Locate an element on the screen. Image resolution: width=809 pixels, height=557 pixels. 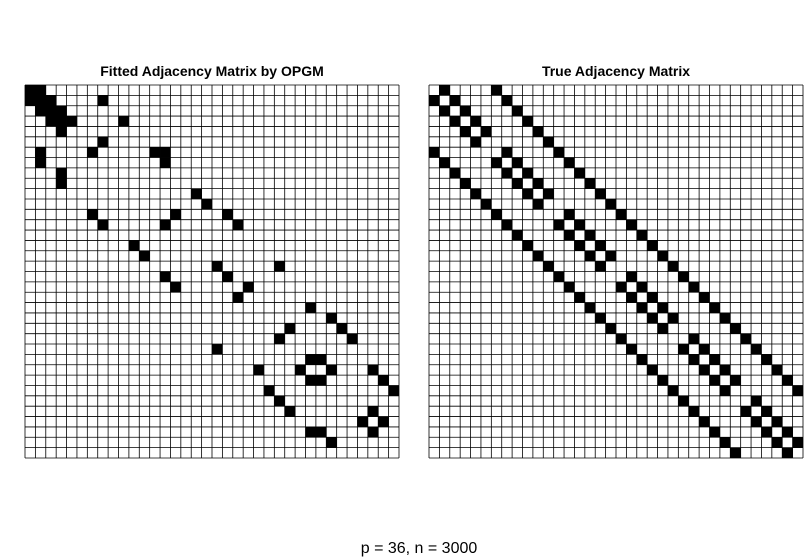
true-matrix-title: True Adjacency Matrix is located at coordinates (616, 71).